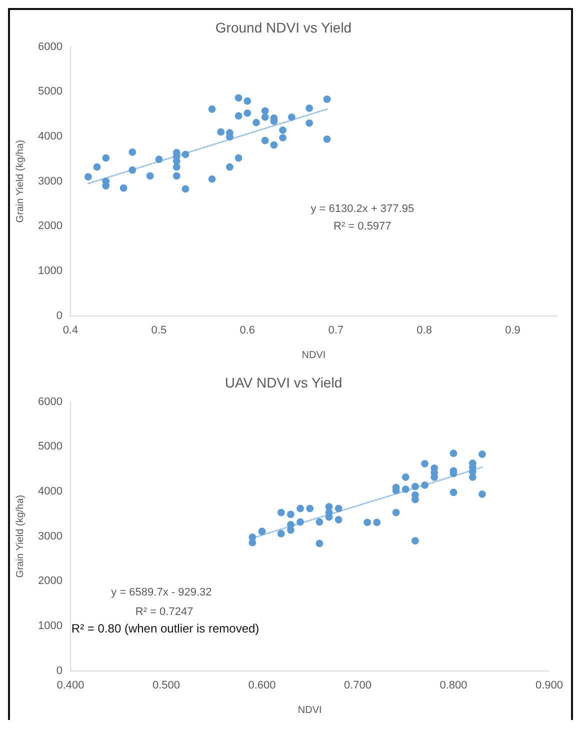  Describe the element at coordinates (166, 685) in the screenshot. I see `x-tick-label: 0.500` at that location.